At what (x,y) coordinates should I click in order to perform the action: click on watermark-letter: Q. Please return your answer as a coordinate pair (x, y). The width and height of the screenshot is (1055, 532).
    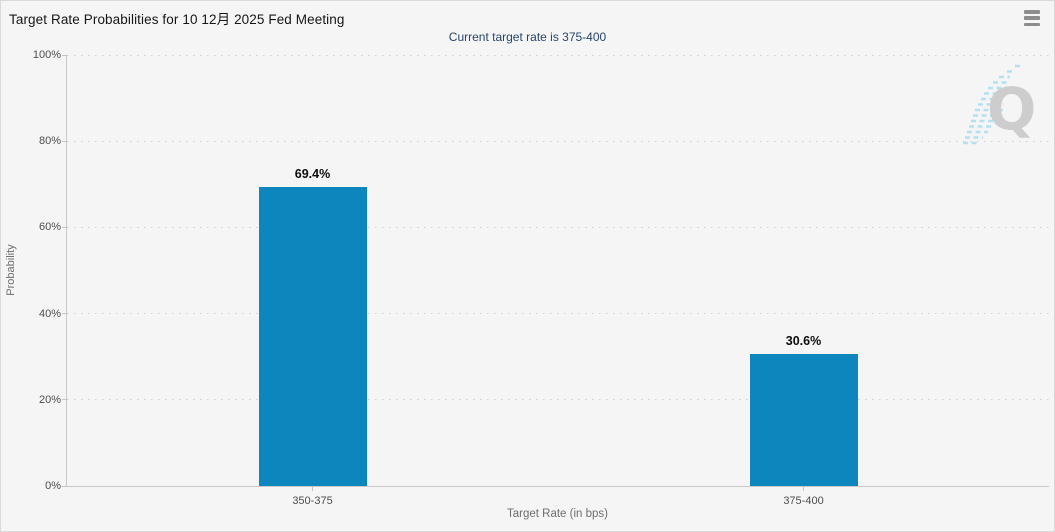
    Looking at the image, I should click on (1011, 109).